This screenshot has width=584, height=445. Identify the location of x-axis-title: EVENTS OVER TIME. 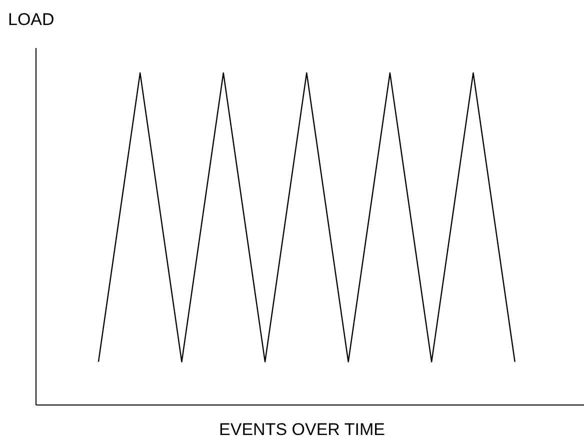
(302, 430).